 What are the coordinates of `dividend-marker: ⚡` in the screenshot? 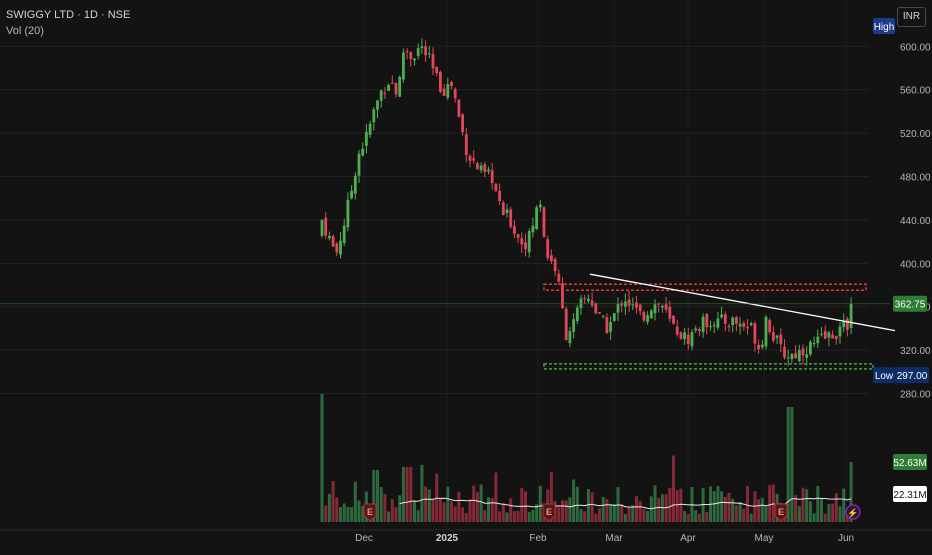 It's located at (853, 512).